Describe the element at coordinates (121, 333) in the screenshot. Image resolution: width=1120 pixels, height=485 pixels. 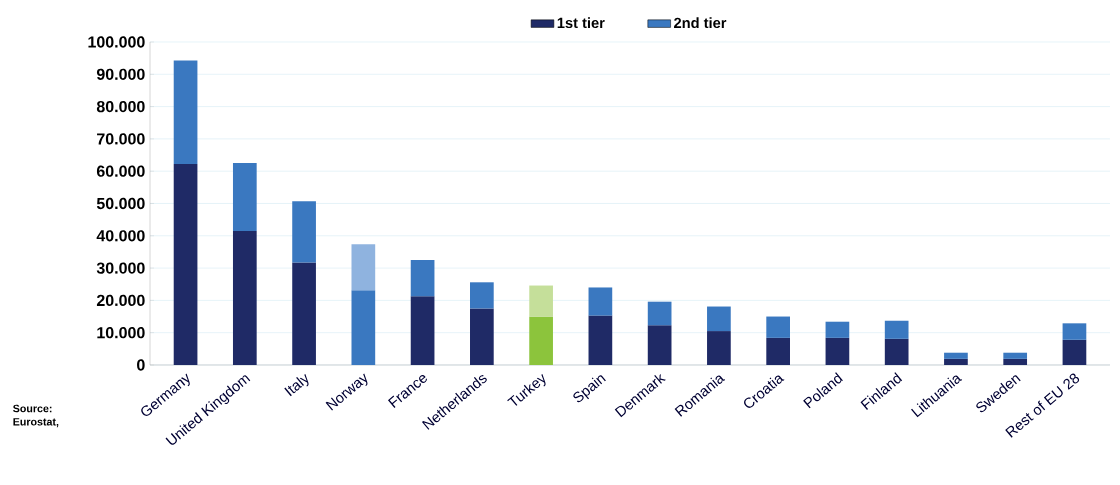
I see `y-tick-label: 10.000` at that location.